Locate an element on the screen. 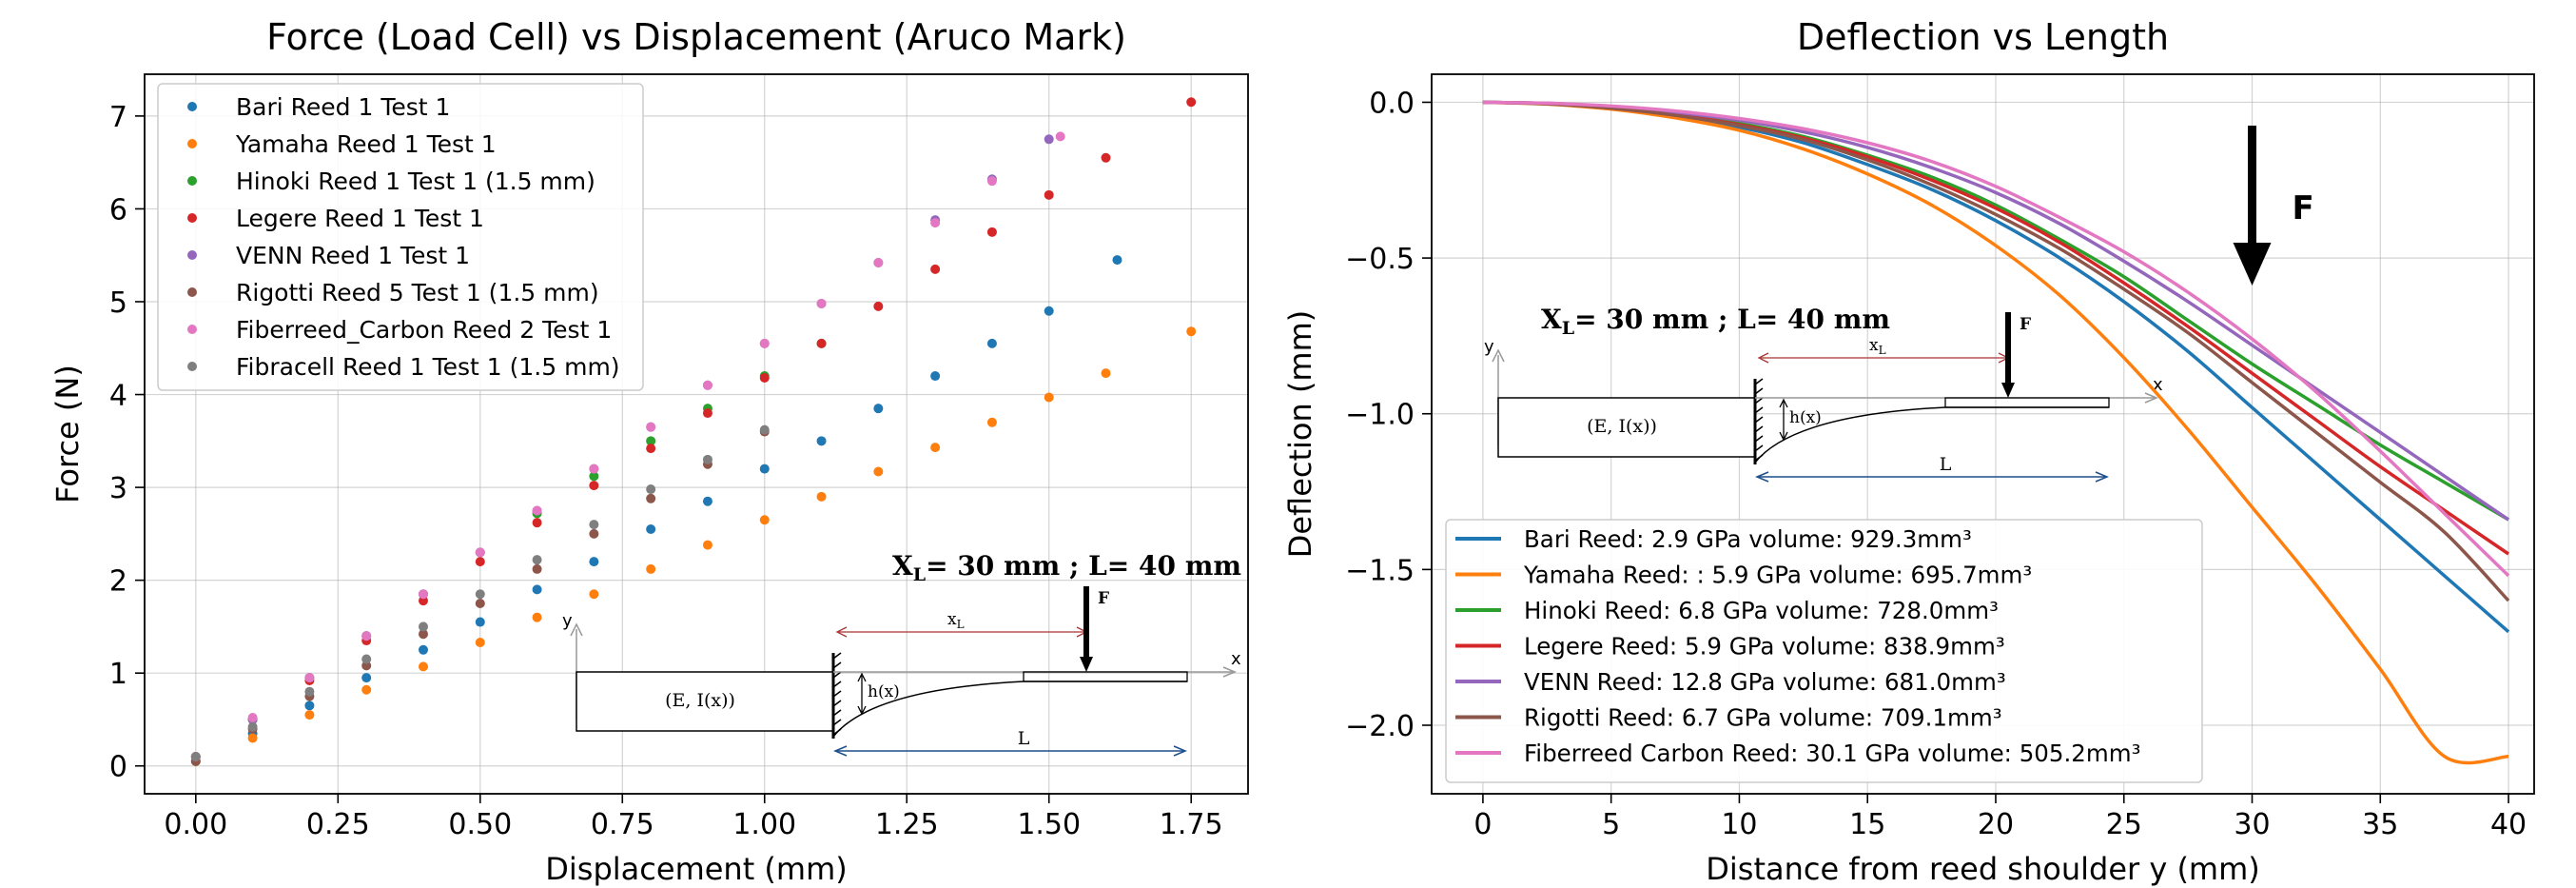  y-tick-label: 7 is located at coordinates (118, 117).